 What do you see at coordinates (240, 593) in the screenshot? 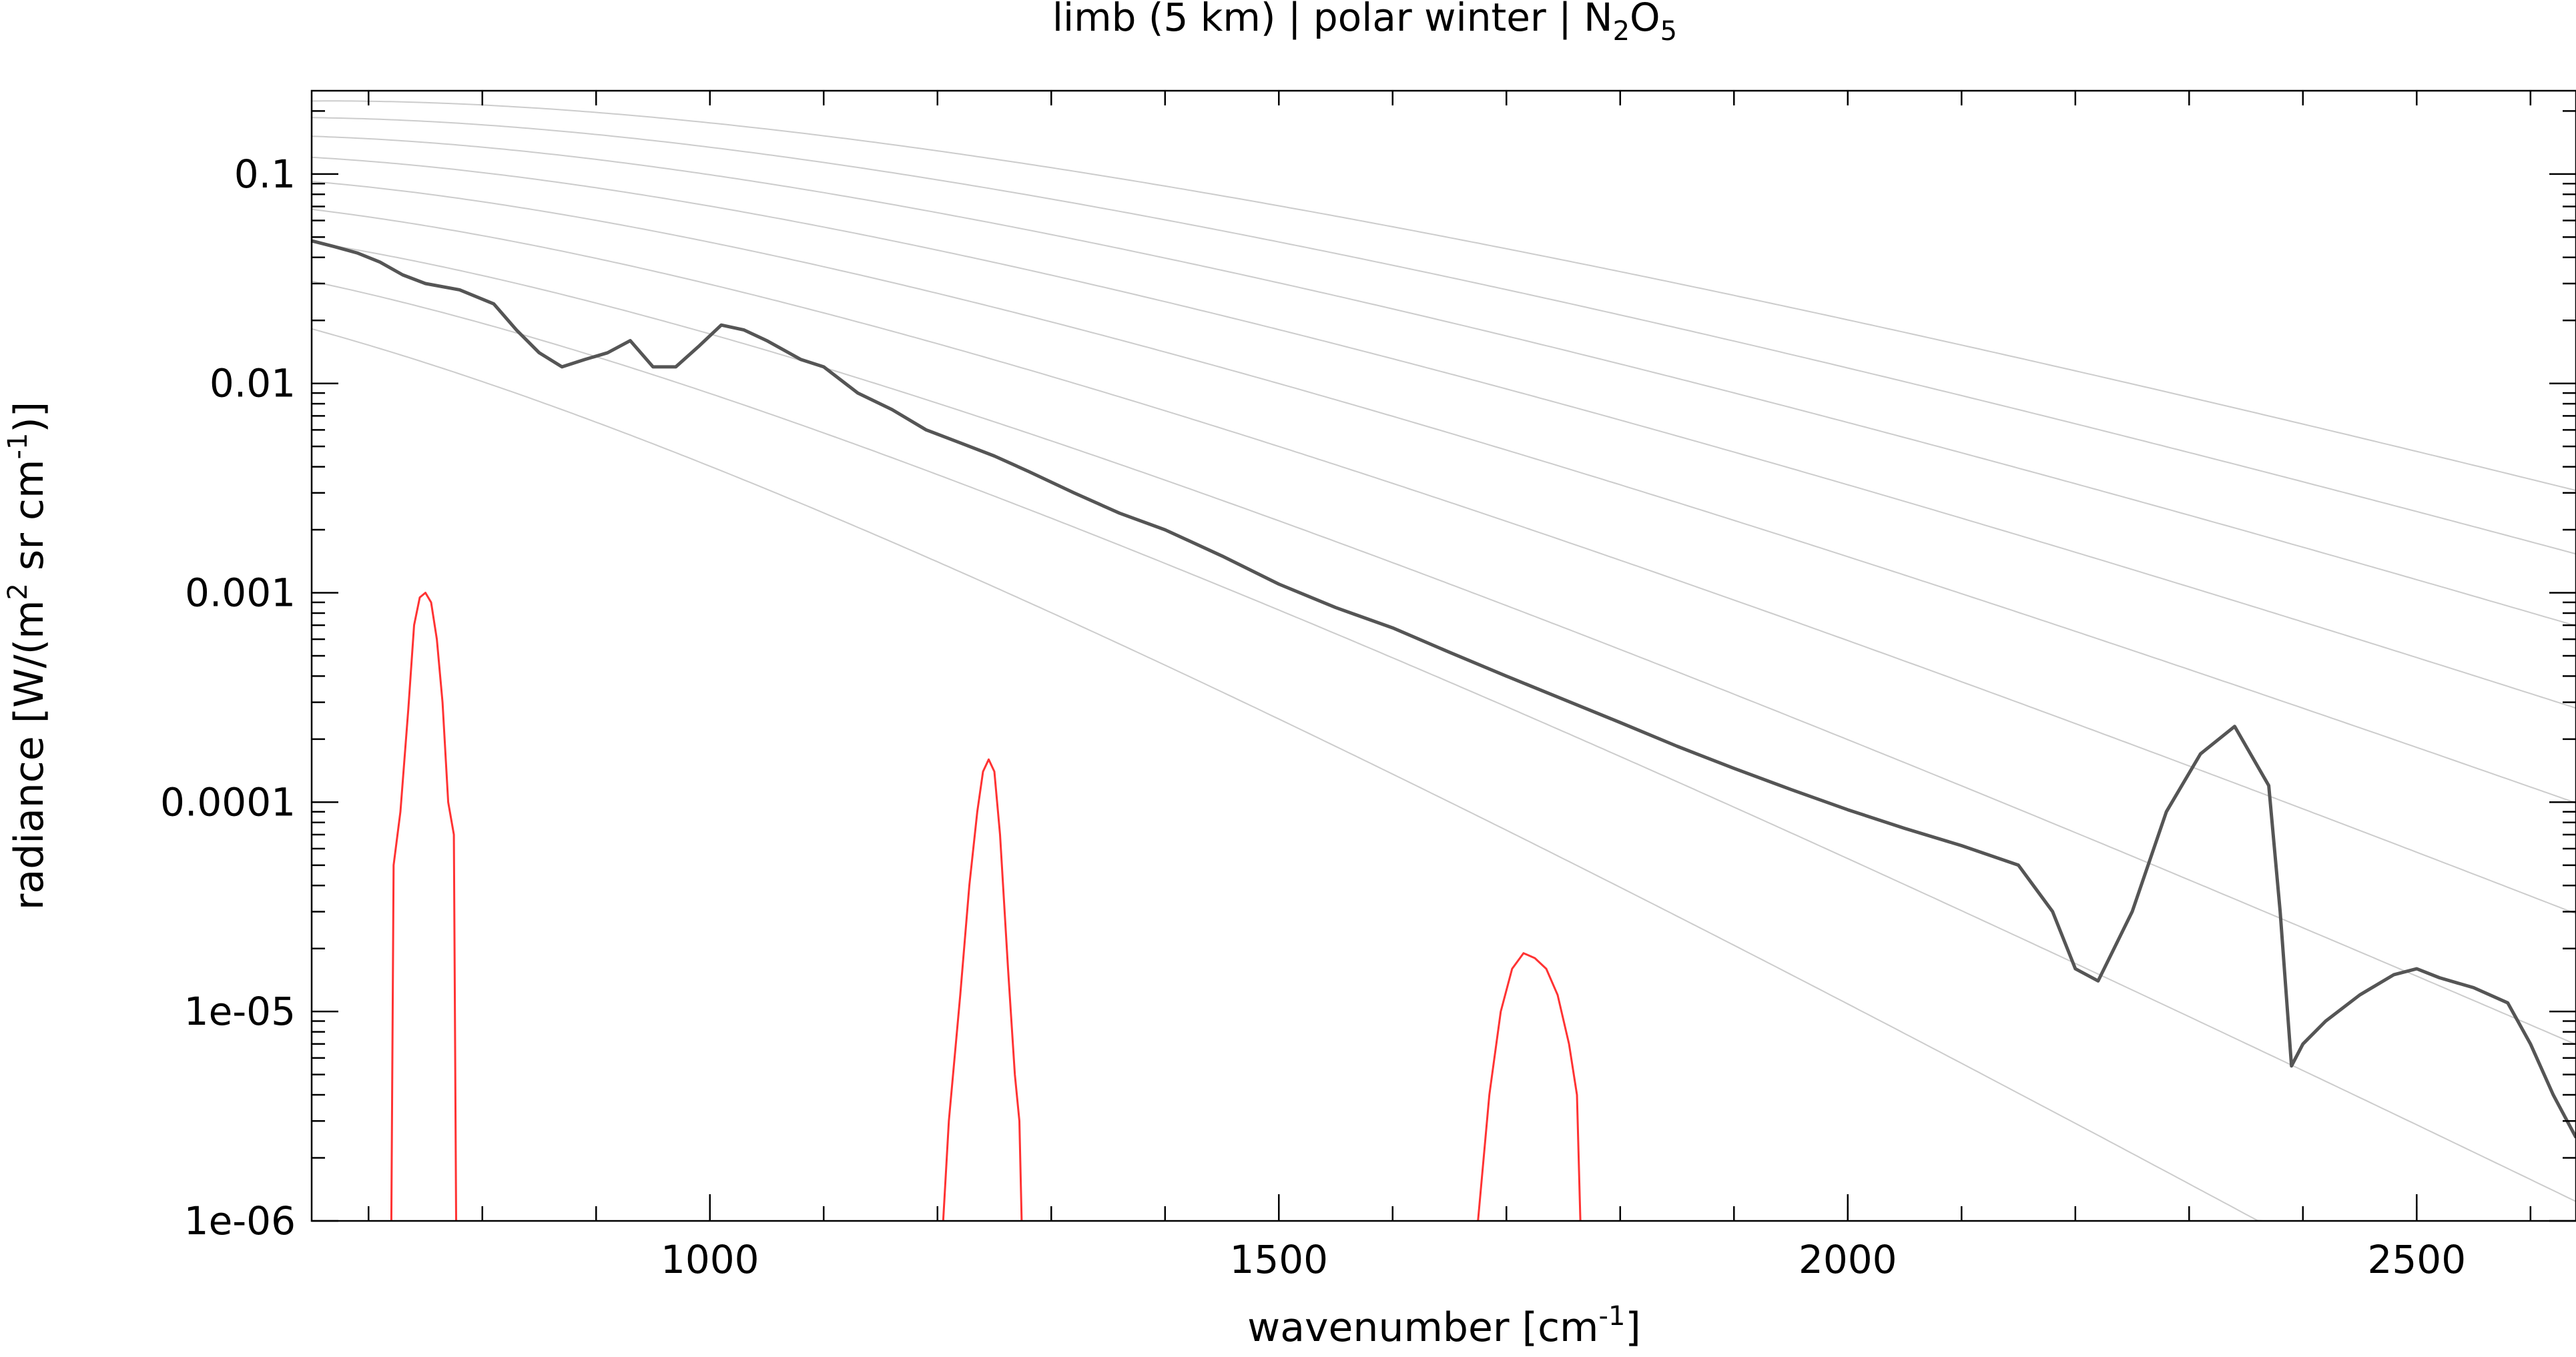
I see `y-tick-label: 0.001` at bounding box center [240, 593].